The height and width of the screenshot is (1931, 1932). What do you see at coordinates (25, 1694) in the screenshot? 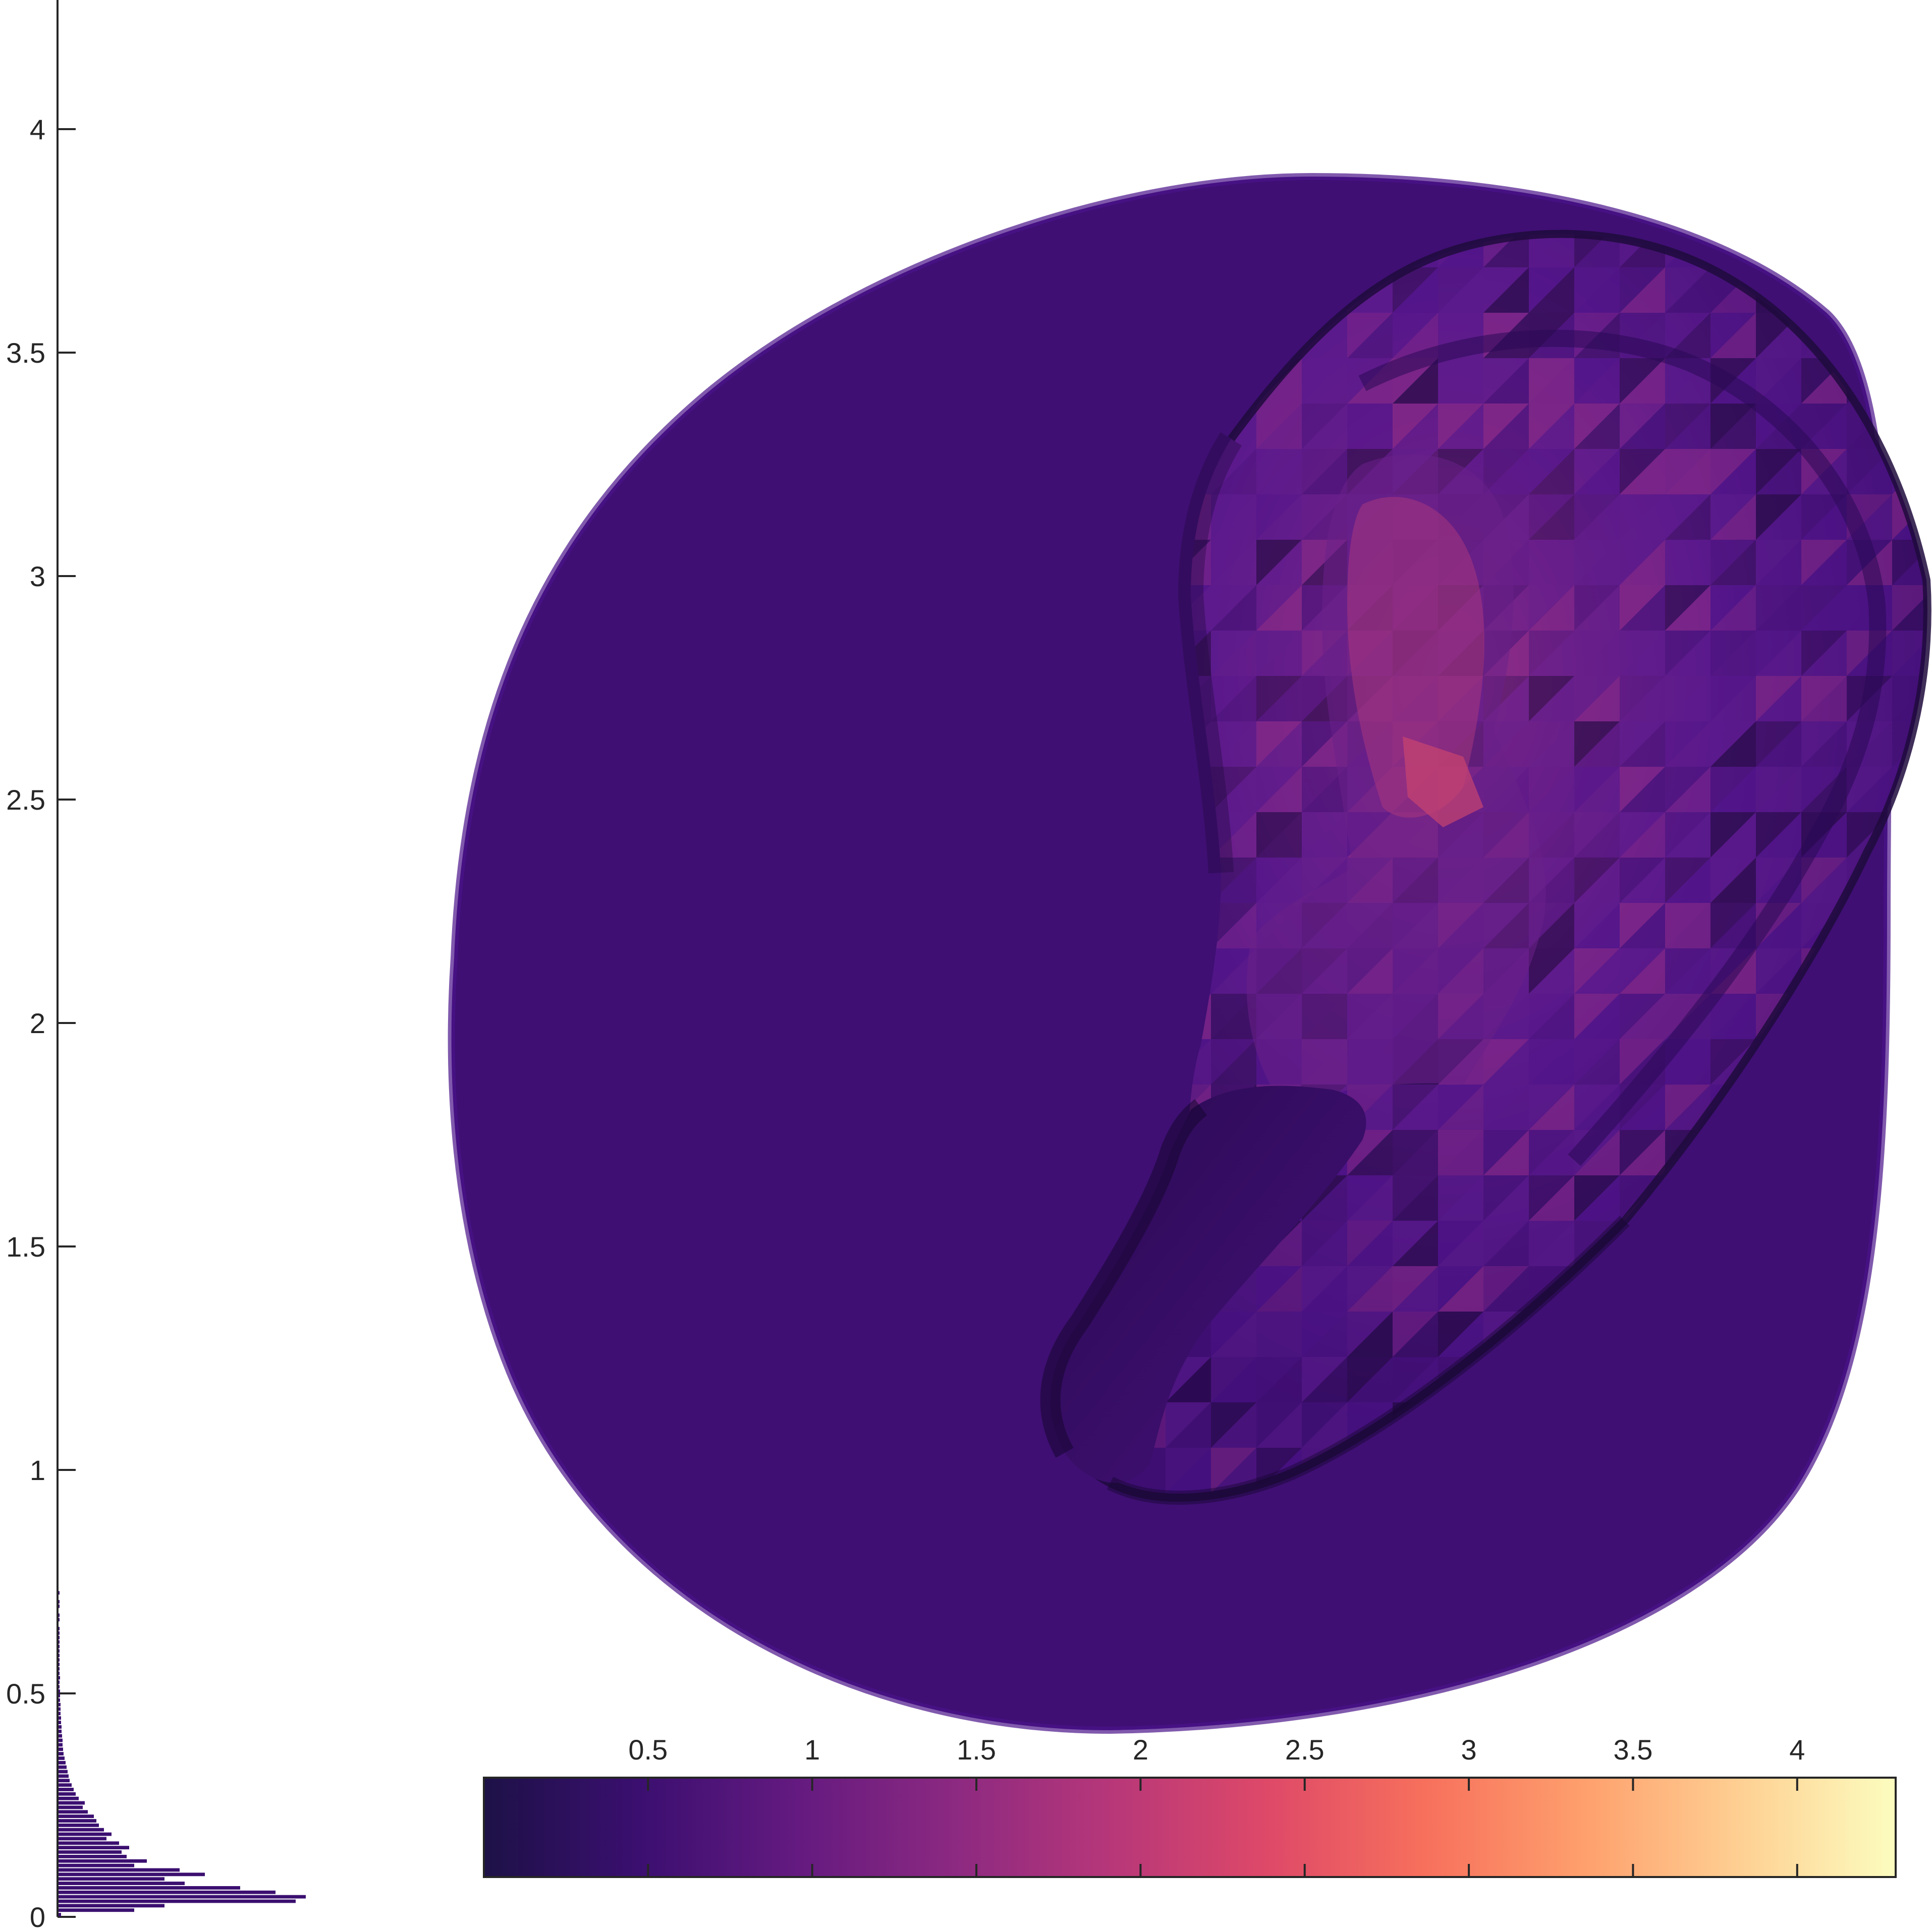
I see `histogram-y-tick-label: 0.5` at bounding box center [25, 1694].